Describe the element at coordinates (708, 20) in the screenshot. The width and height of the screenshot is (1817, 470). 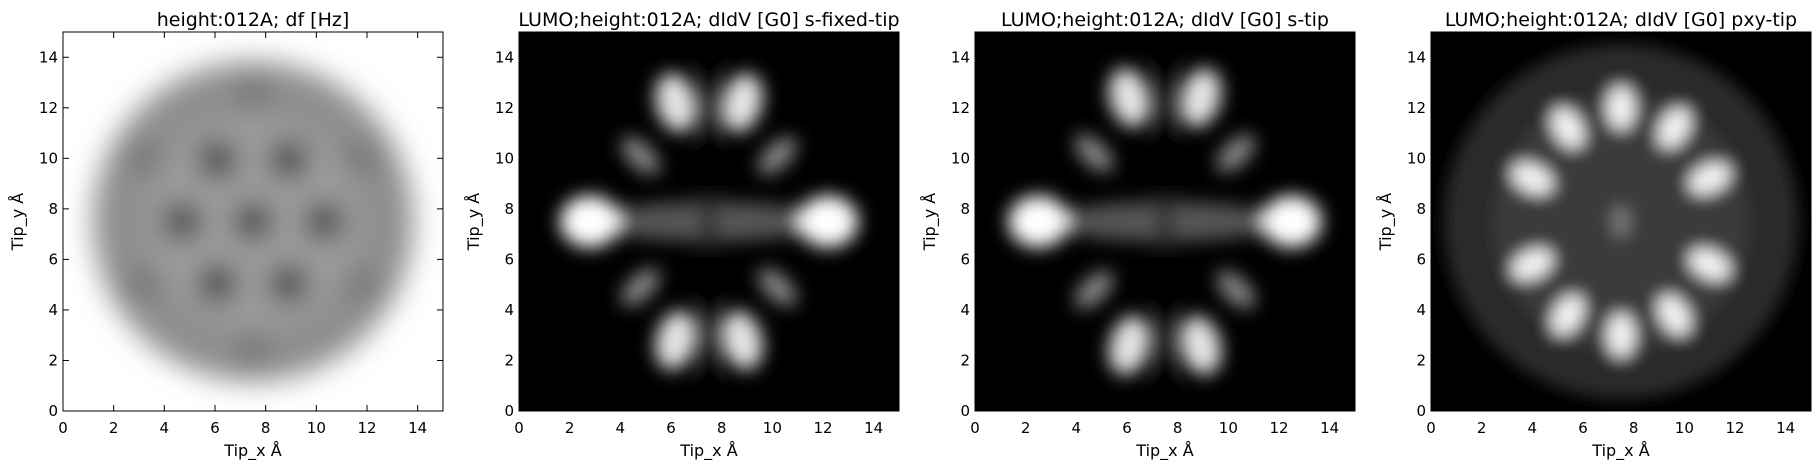
I see `panel-title: LUMO;height:012A; dIdV [G0] s-fixed-tip` at that location.